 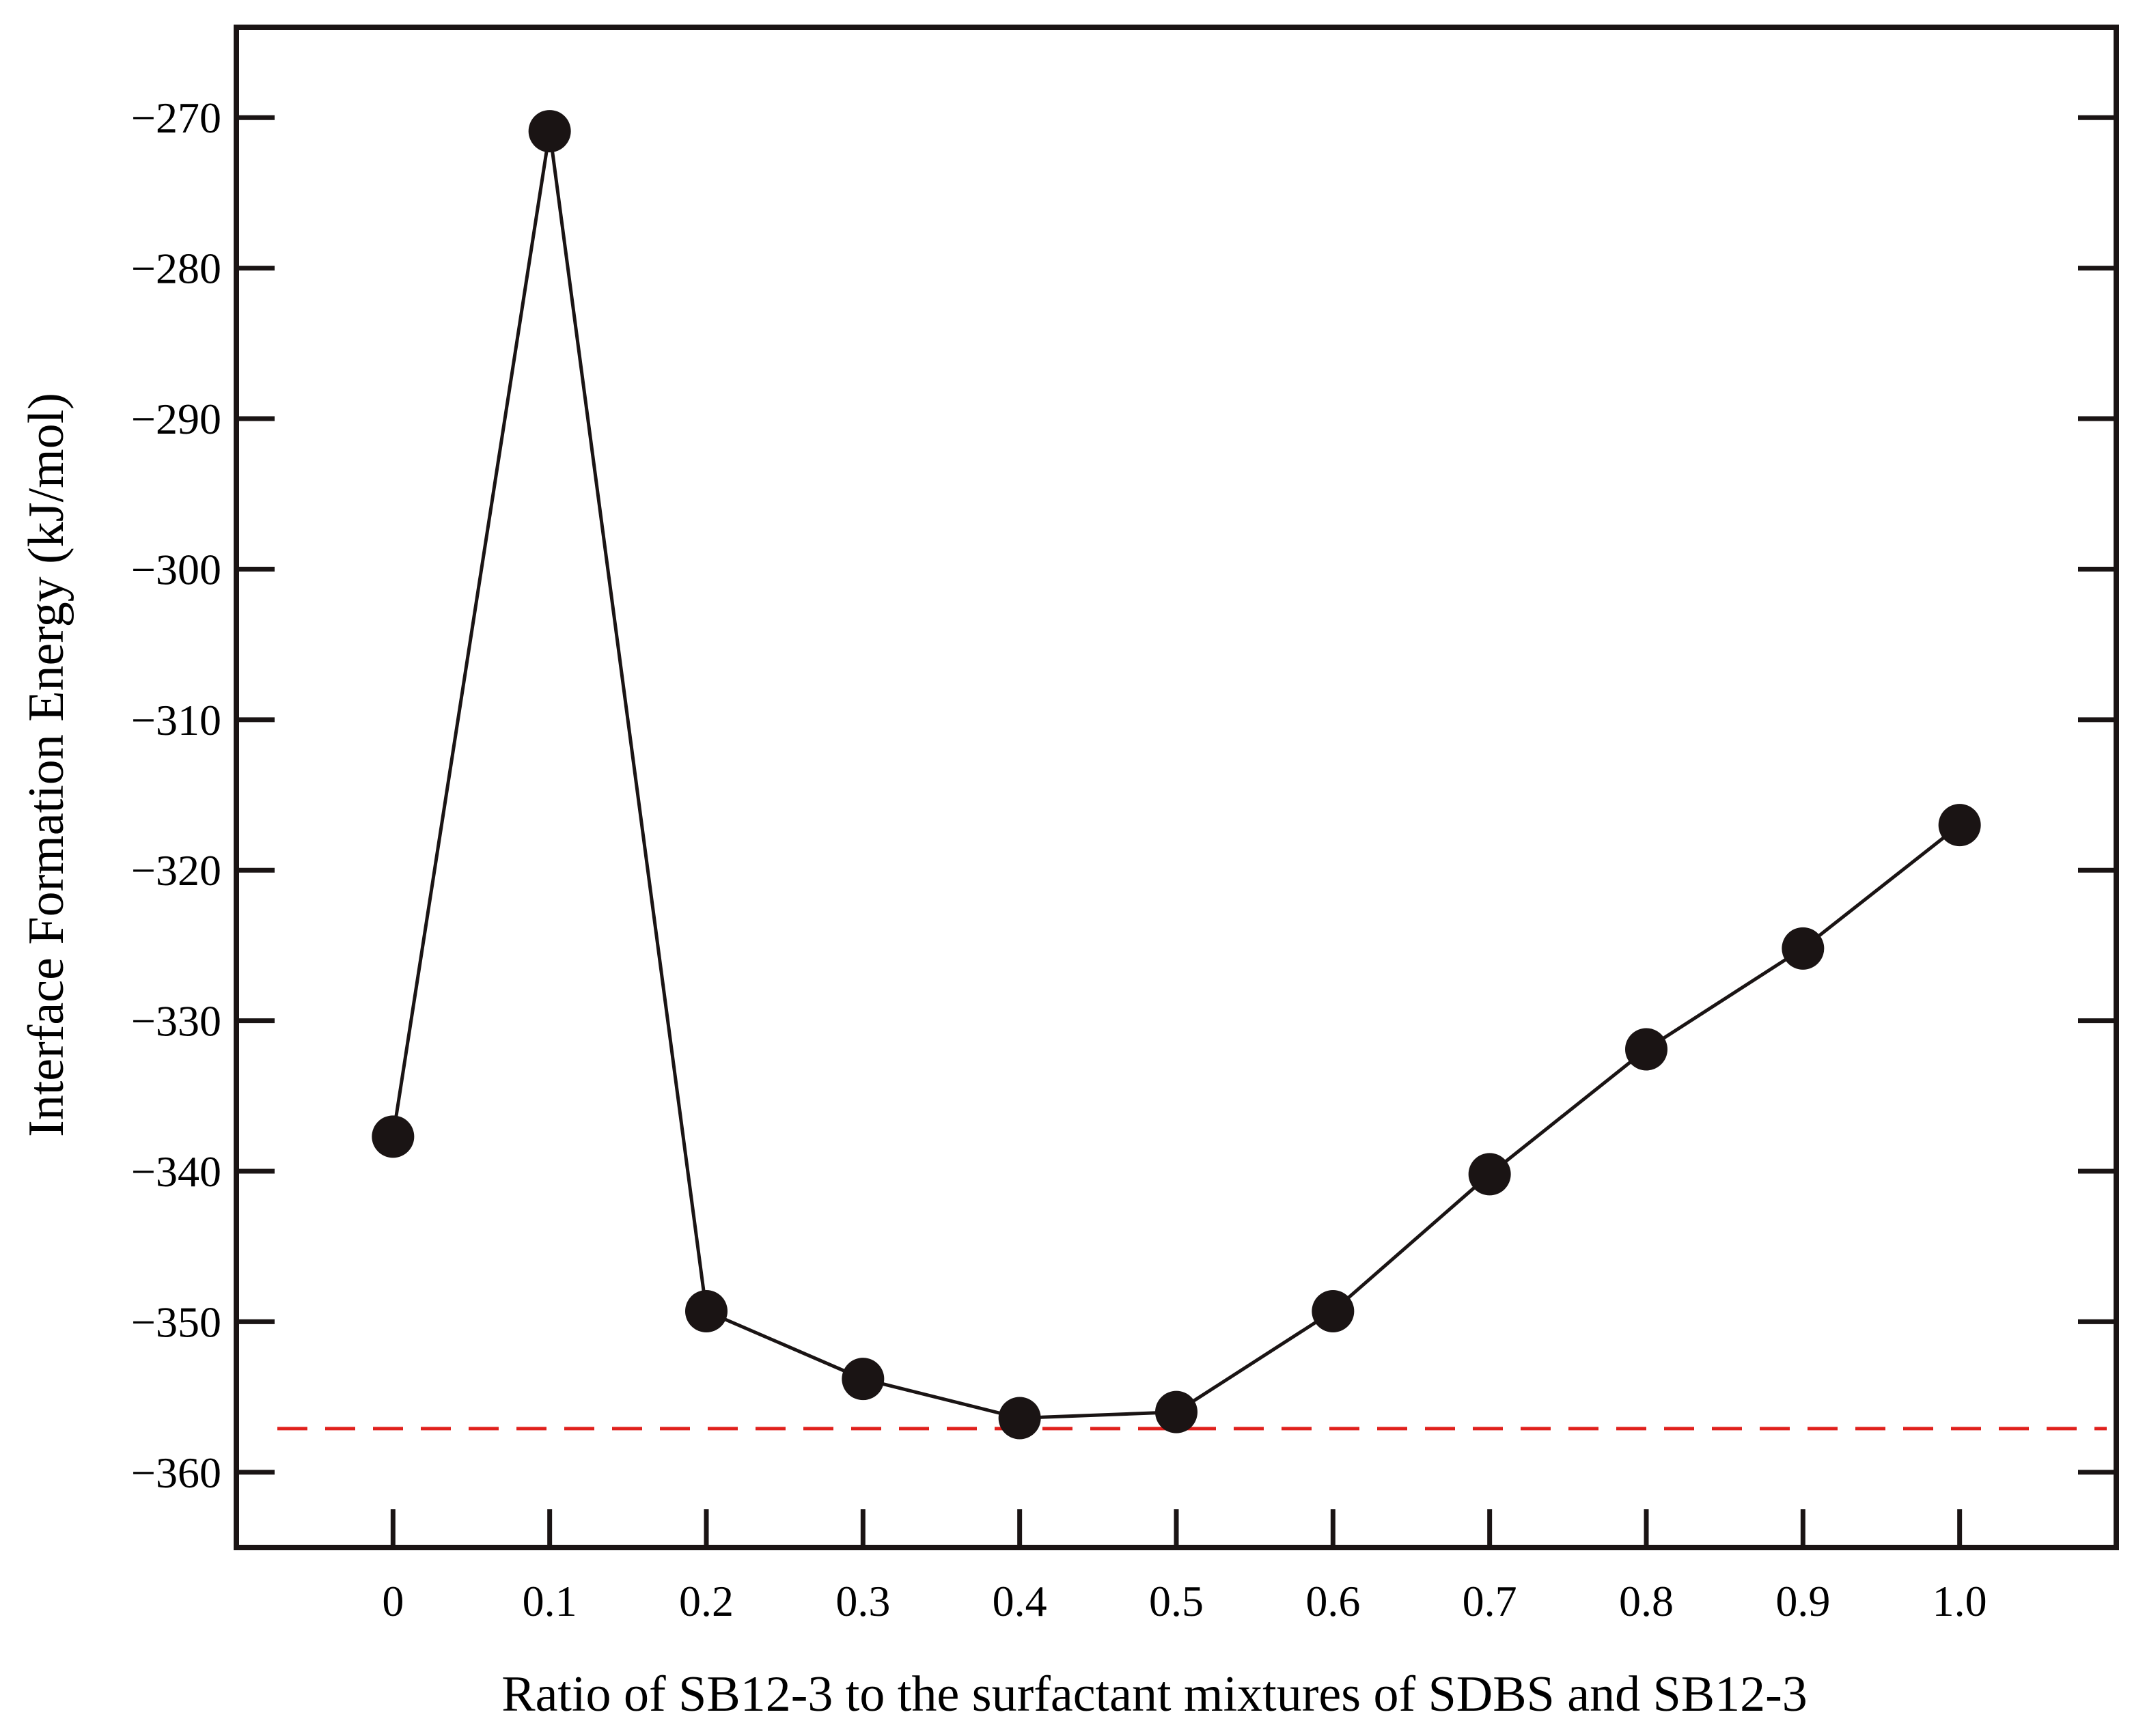 I want to click on y-tick-label: −340, so click(x=176, y=1171).